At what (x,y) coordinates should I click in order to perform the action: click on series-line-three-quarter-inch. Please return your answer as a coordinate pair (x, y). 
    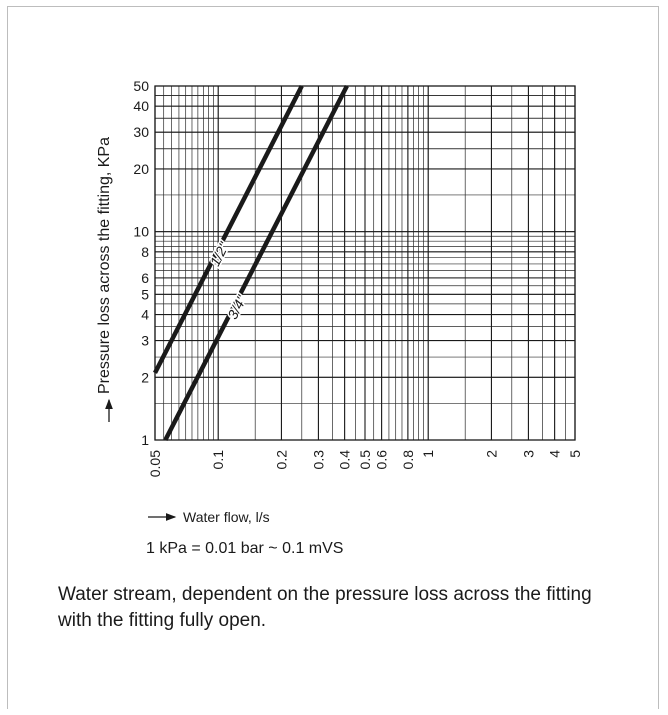
    Looking at the image, I should click on (256, 263).